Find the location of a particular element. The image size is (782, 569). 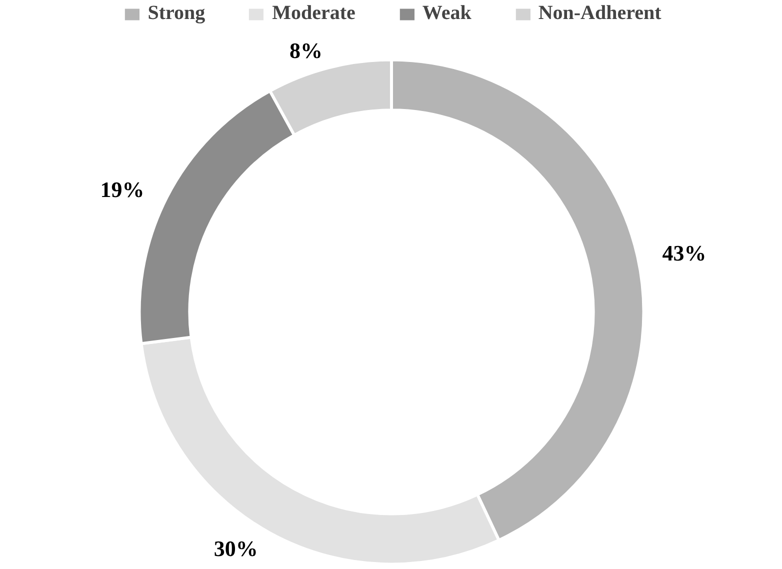

legend-label: Non-Adherent is located at coordinates (600, 13).